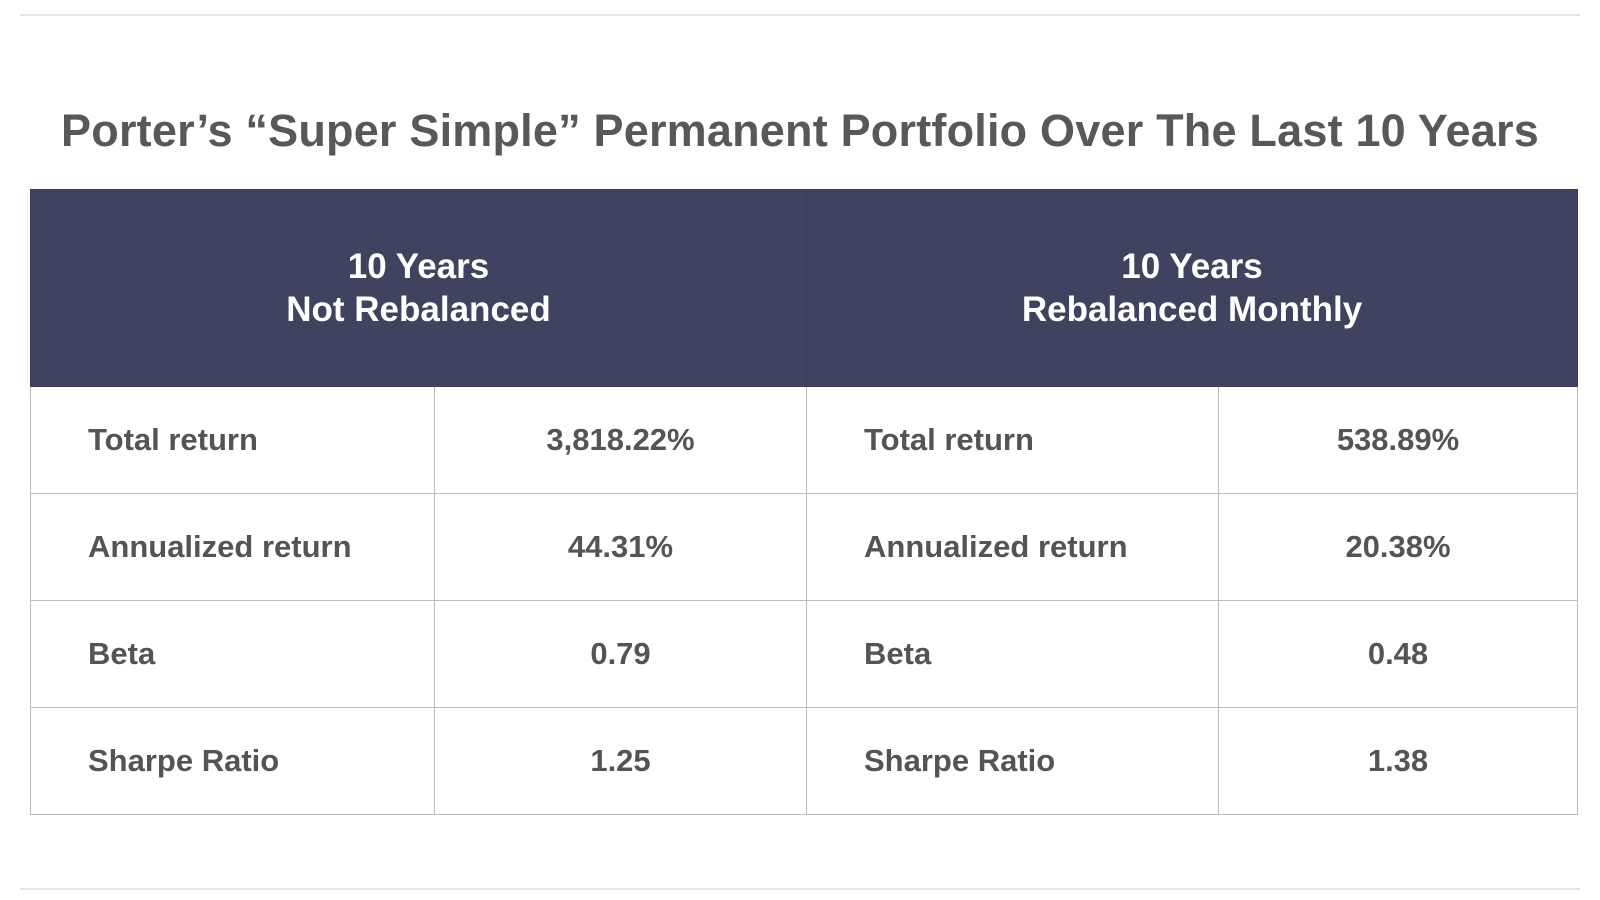  What do you see at coordinates (620, 761) in the screenshot?
I see `metric-value: 1.25` at bounding box center [620, 761].